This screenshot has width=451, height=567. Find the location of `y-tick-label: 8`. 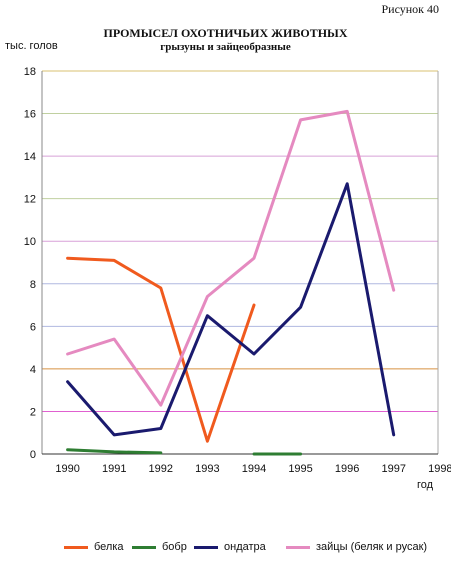

y-tick-label: 8 is located at coordinates (33, 285).